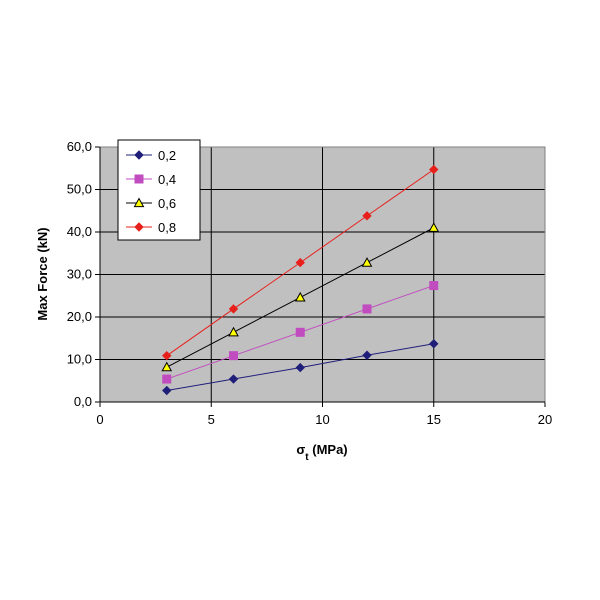 This screenshot has width=600, height=600. What do you see at coordinates (322, 419) in the screenshot?
I see `x-tick-label: 10` at bounding box center [322, 419].